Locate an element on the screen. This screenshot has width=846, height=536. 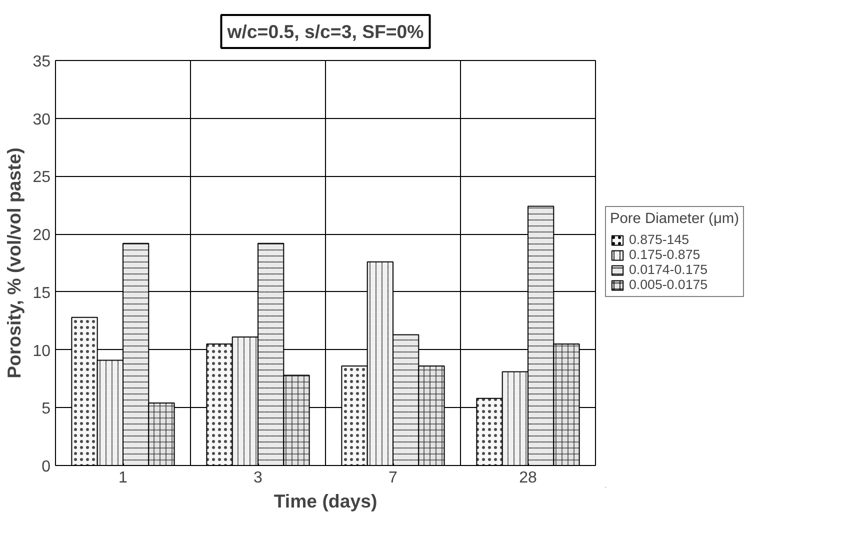
x-tick-label: 3 is located at coordinates (258, 478).